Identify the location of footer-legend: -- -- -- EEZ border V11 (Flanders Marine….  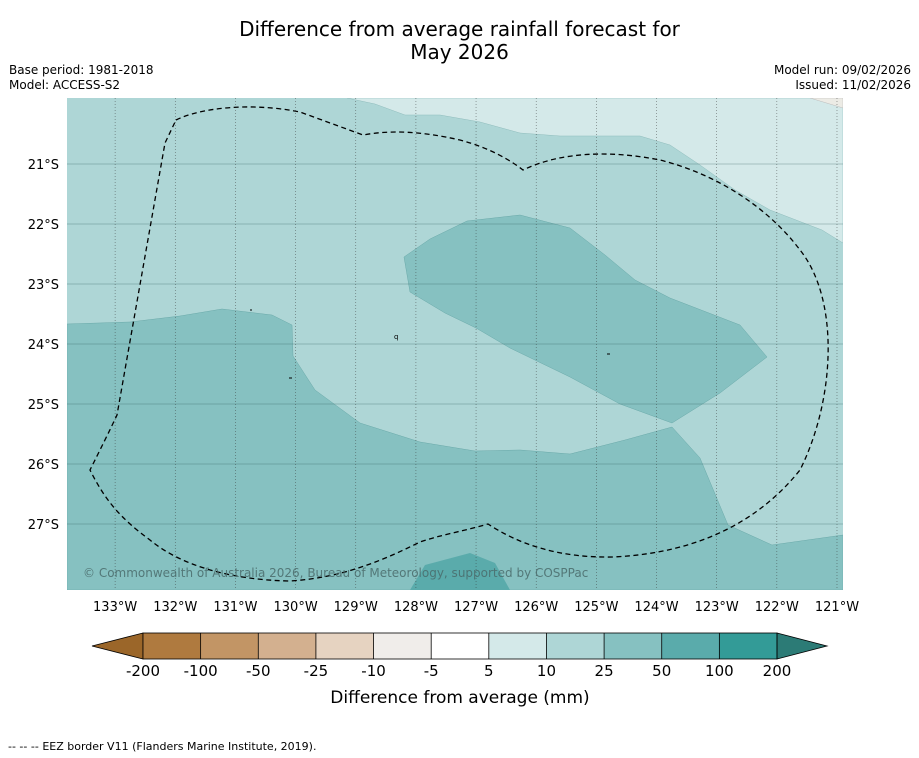
(162, 746).